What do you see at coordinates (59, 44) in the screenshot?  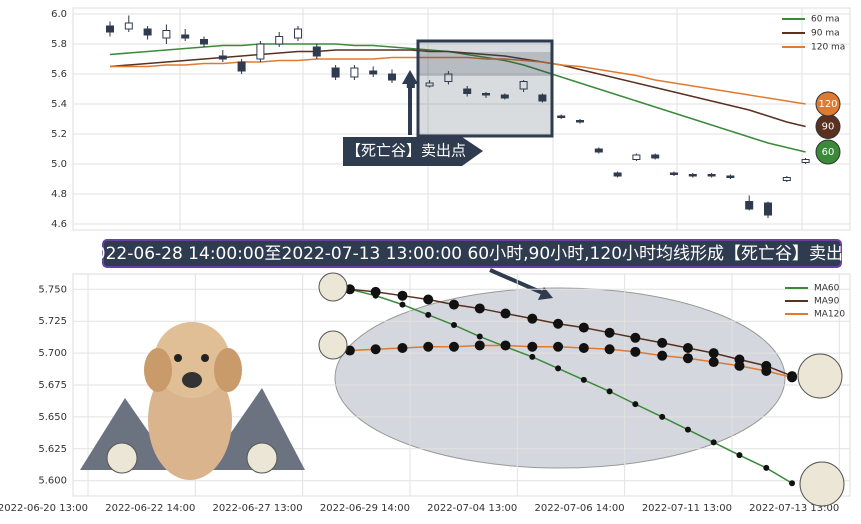 I see `y-tick-label: 5.8` at bounding box center [59, 44].